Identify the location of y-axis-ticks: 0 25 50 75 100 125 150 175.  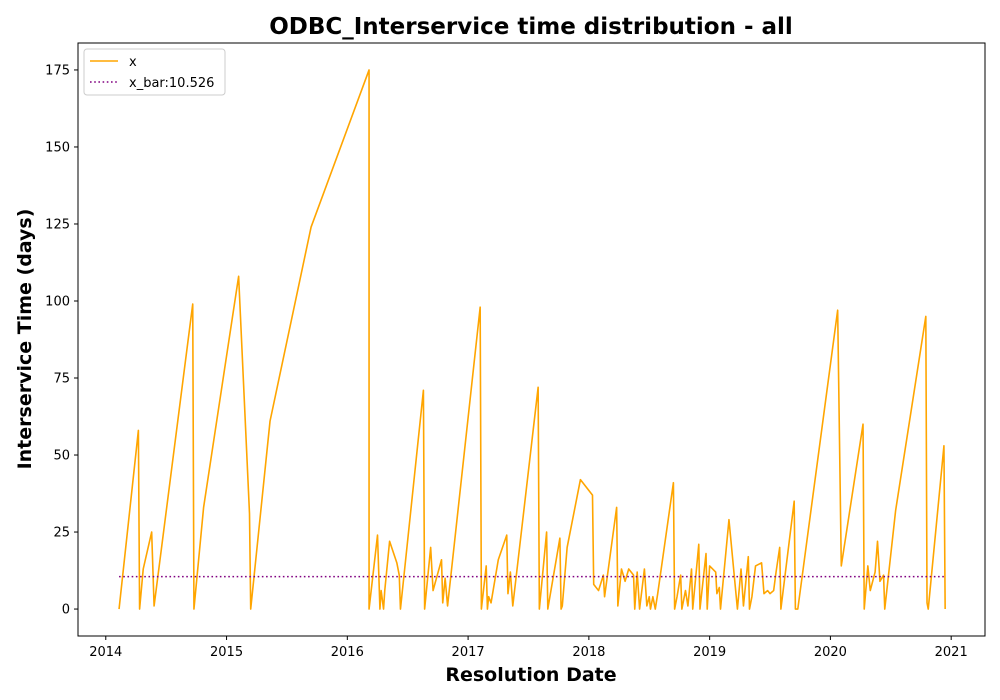
(61, 340).